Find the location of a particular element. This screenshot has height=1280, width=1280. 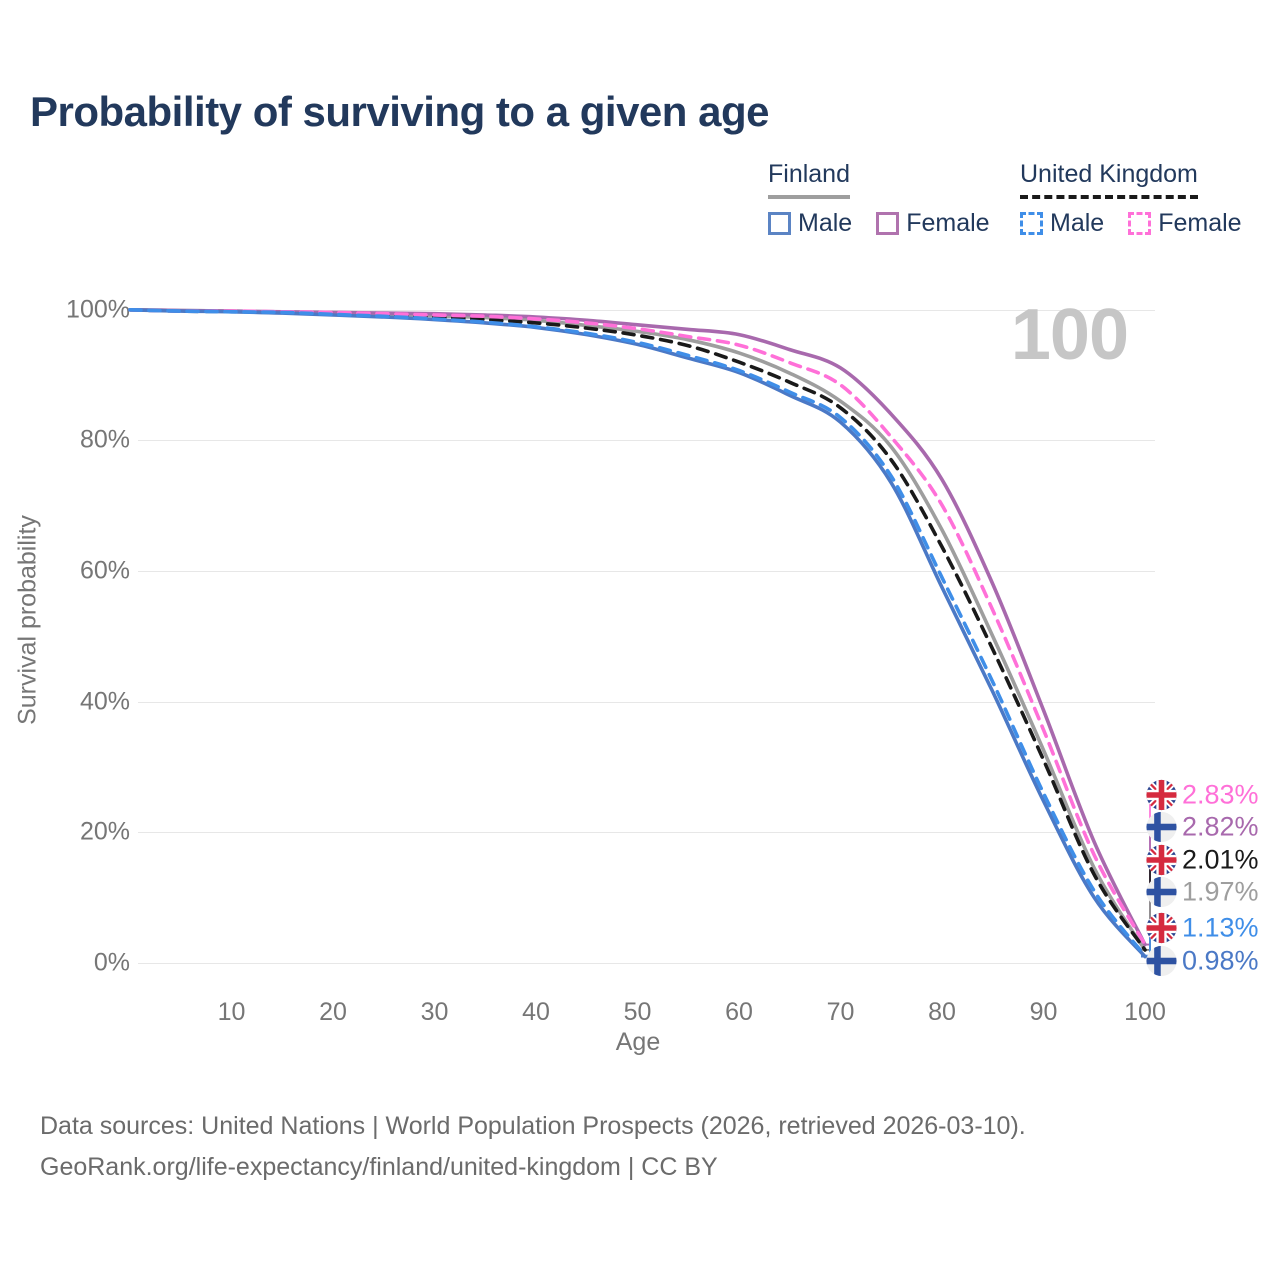

finland-female-swatch-icon is located at coordinates (888, 223).